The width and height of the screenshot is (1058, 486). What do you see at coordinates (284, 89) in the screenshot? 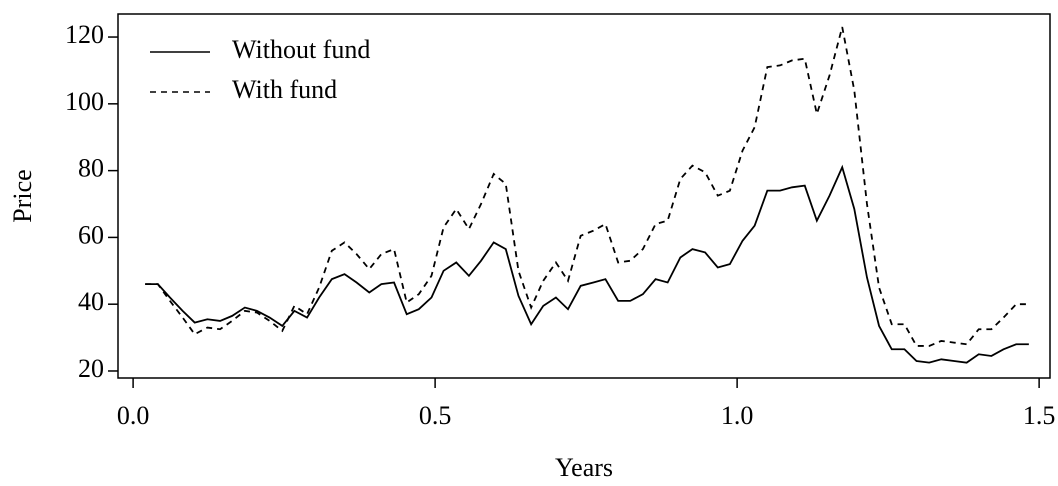
I see `legend-label: With fund` at bounding box center [284, 89].